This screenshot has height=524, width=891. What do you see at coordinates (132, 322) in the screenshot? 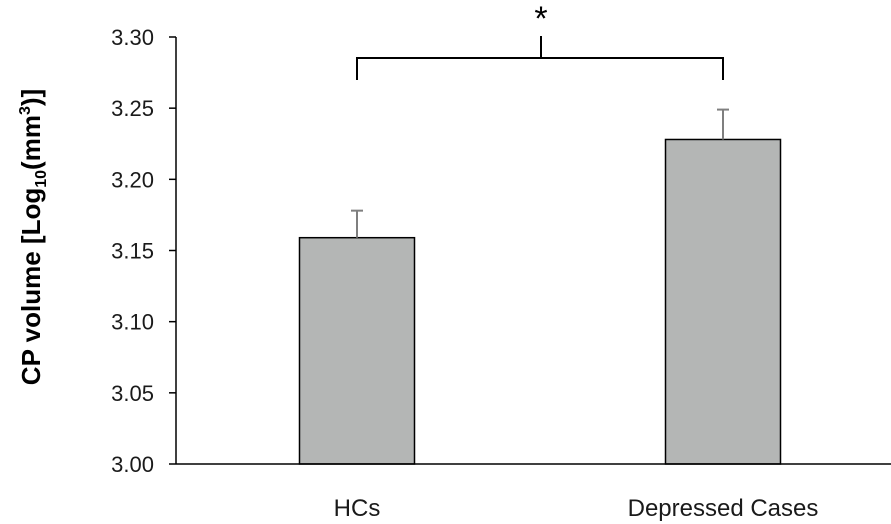
I see `y-tick-label: 3.10` at bounding box center [132, 322].